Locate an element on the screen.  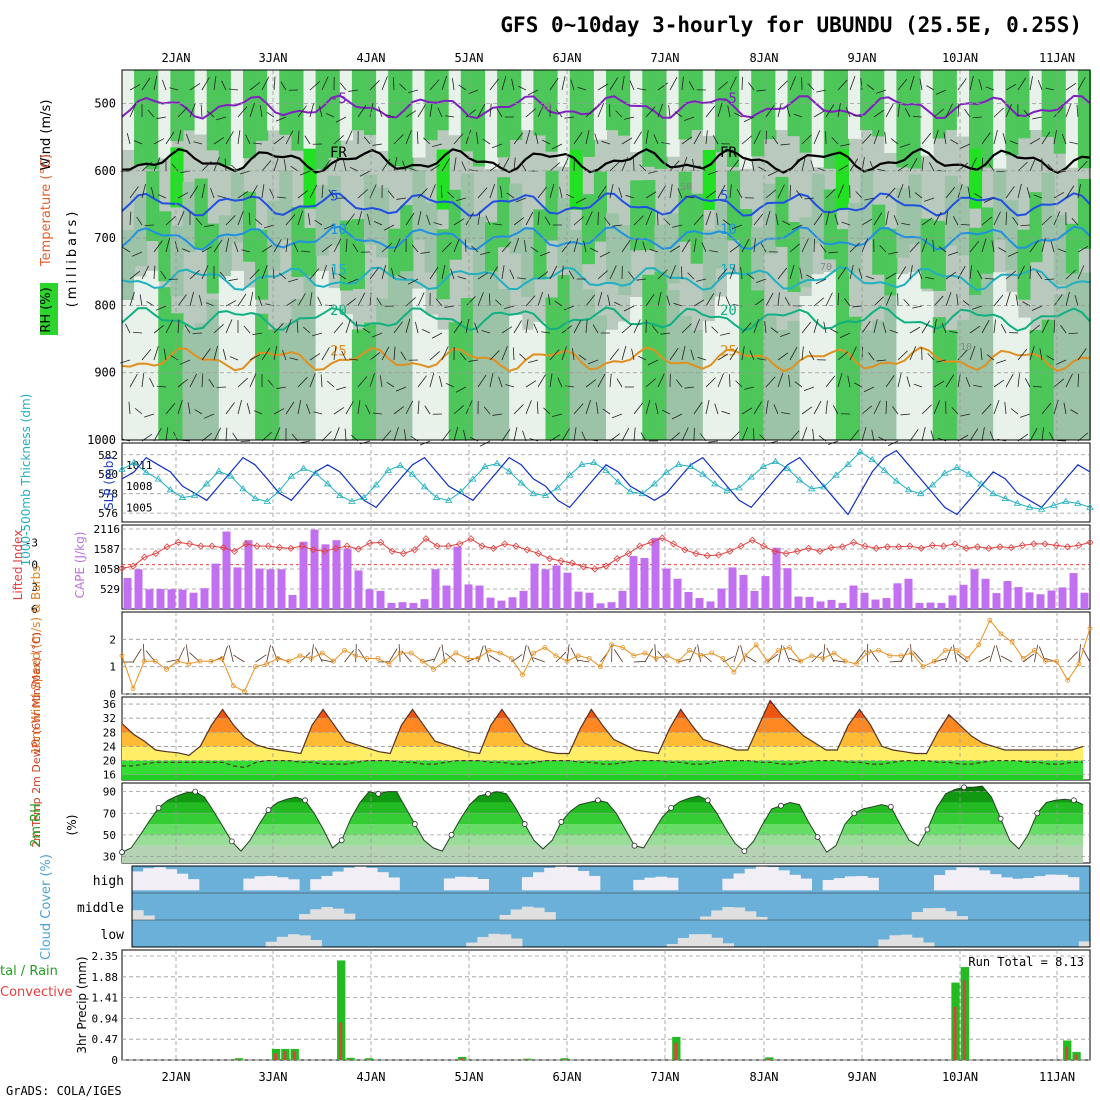
temp-band is located at coordinates (602, 739).